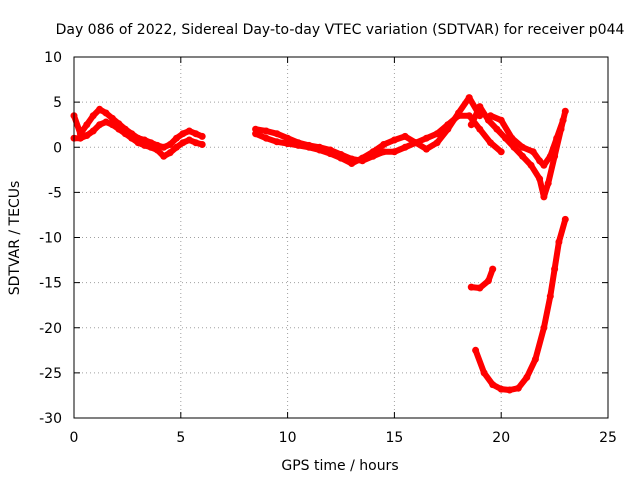 This screenshot has height=480, width=640. I want to click on series-track-b, so click(138, 139).